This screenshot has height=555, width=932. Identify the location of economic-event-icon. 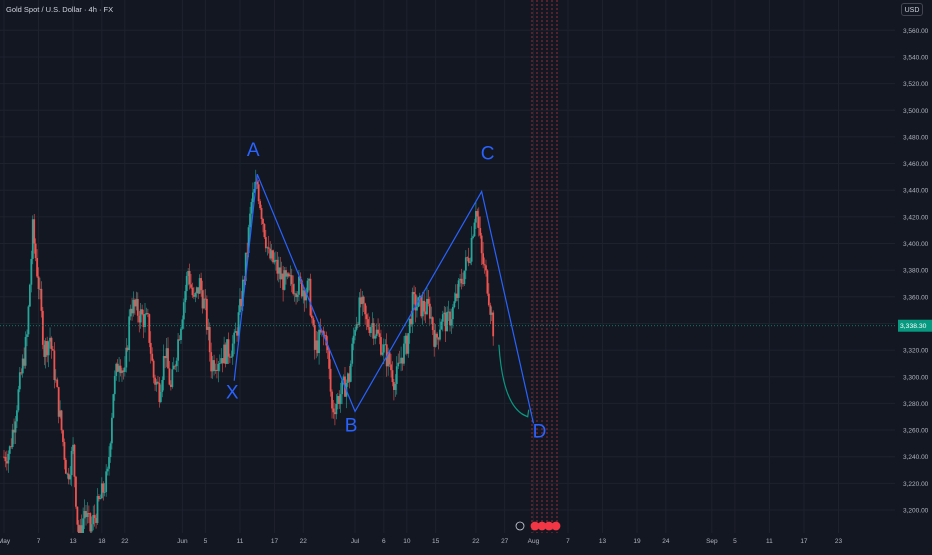
(556, 526).